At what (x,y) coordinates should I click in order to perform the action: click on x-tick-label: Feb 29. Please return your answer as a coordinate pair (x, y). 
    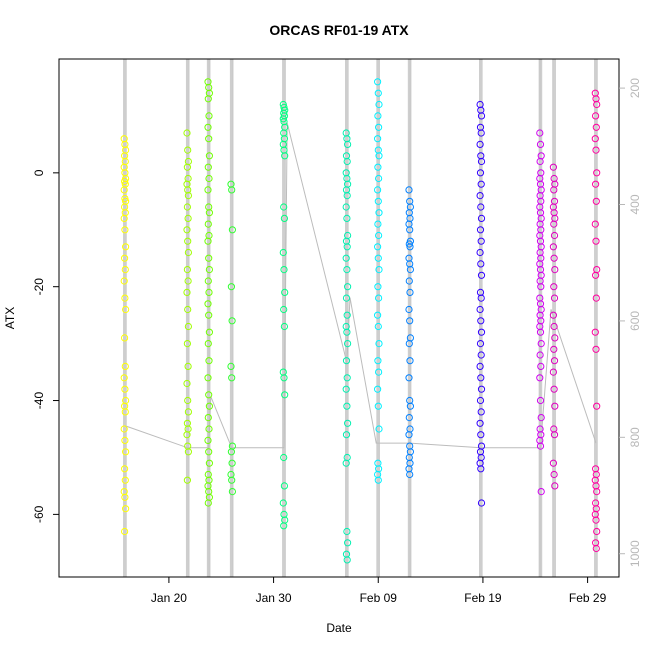
    Looking at the image, I should click on (588, 598).